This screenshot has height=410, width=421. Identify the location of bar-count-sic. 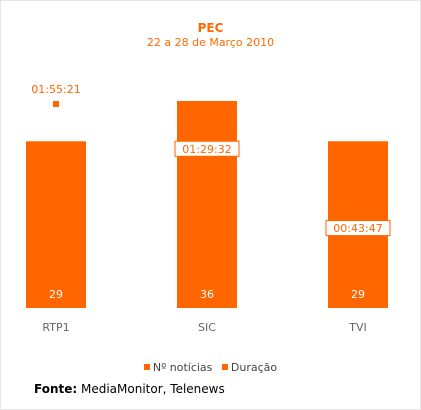
(207, 204).